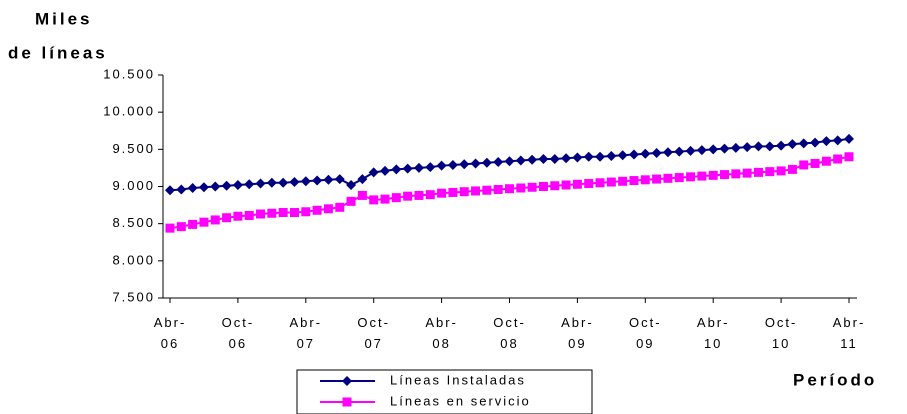  What do you see at coordinates (849, 333) in the screenshot?
I see `x-tick-label: Abr-11` at bounding box center [849, 333].